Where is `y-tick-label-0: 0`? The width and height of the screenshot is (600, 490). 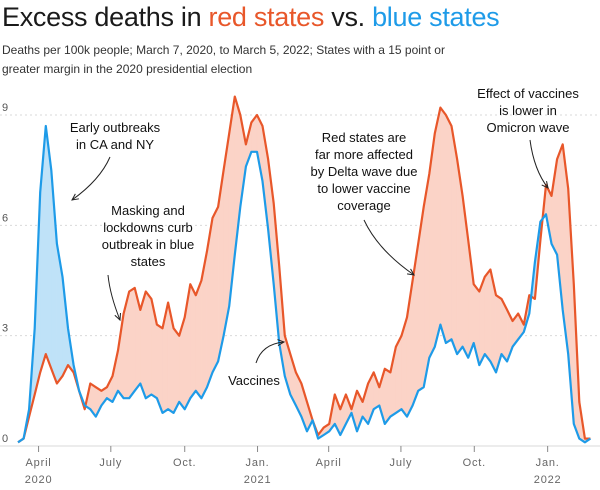
y-tick-label-0: 0 is located at coordinates (5, 439).